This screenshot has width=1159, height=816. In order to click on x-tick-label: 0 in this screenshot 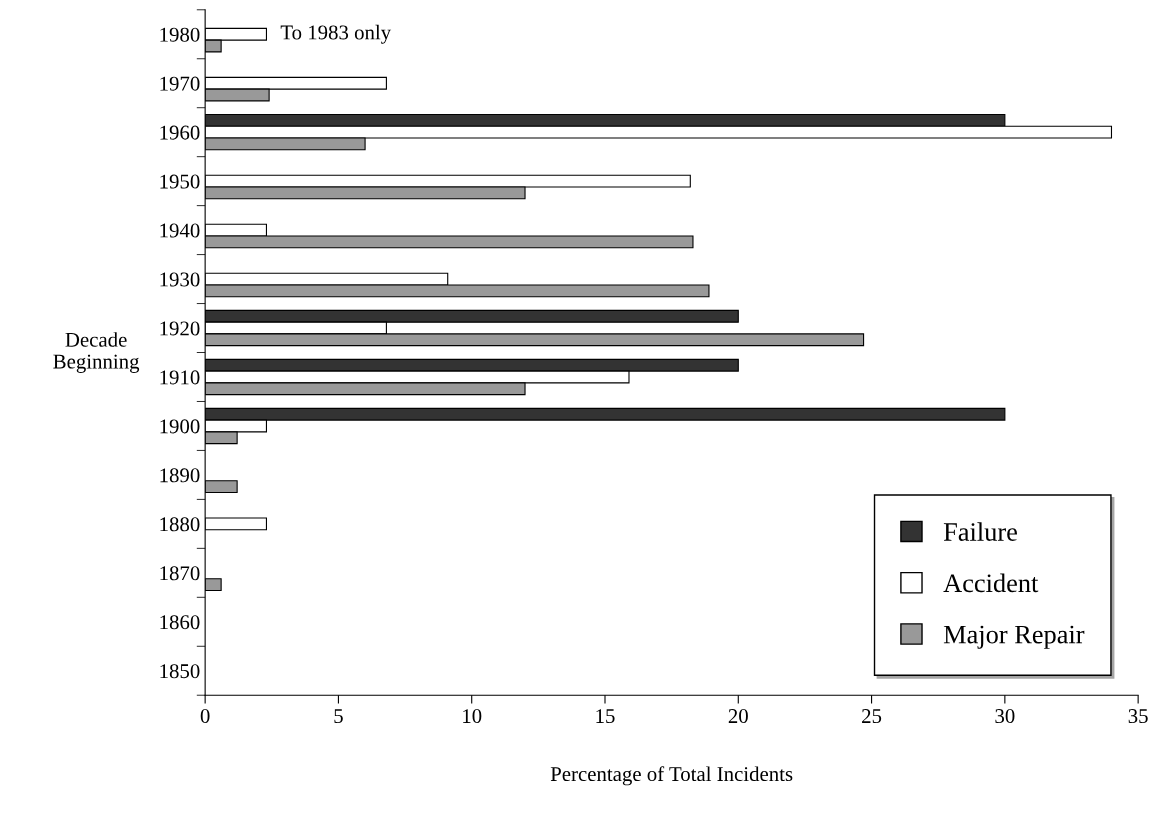, I will do `click(205, 716)`.